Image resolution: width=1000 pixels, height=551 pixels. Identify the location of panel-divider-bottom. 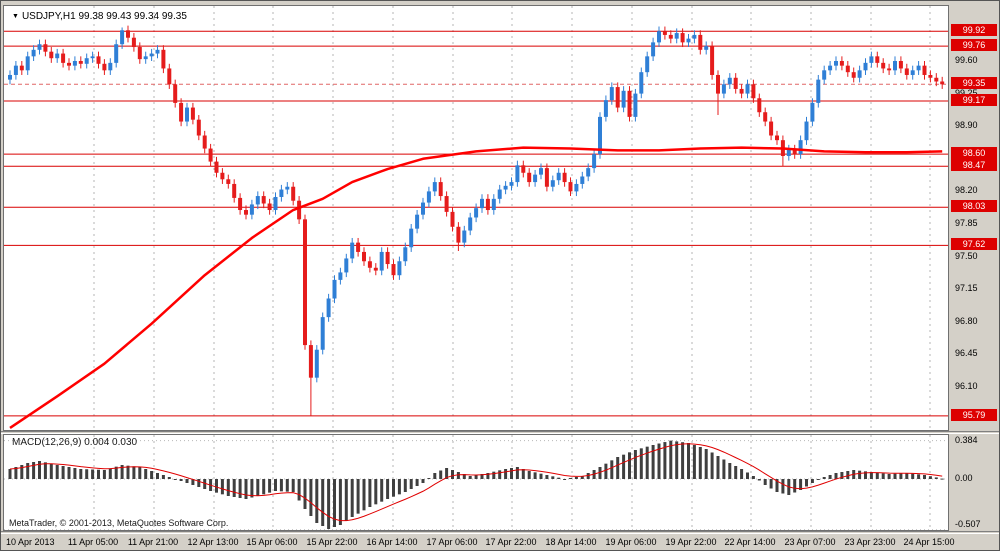
(500, 532).